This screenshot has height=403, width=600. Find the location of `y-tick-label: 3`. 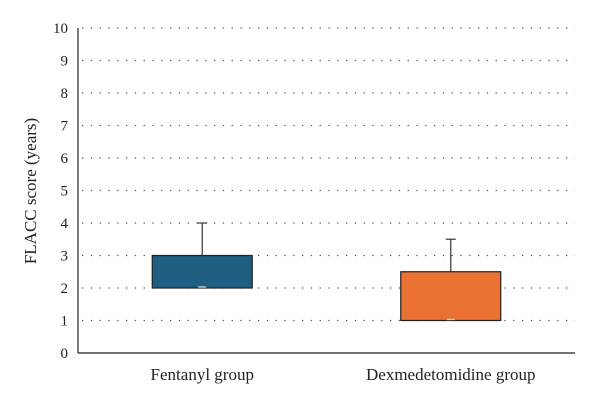

y-tick-label: 3 is located at coordinates (65, 257).